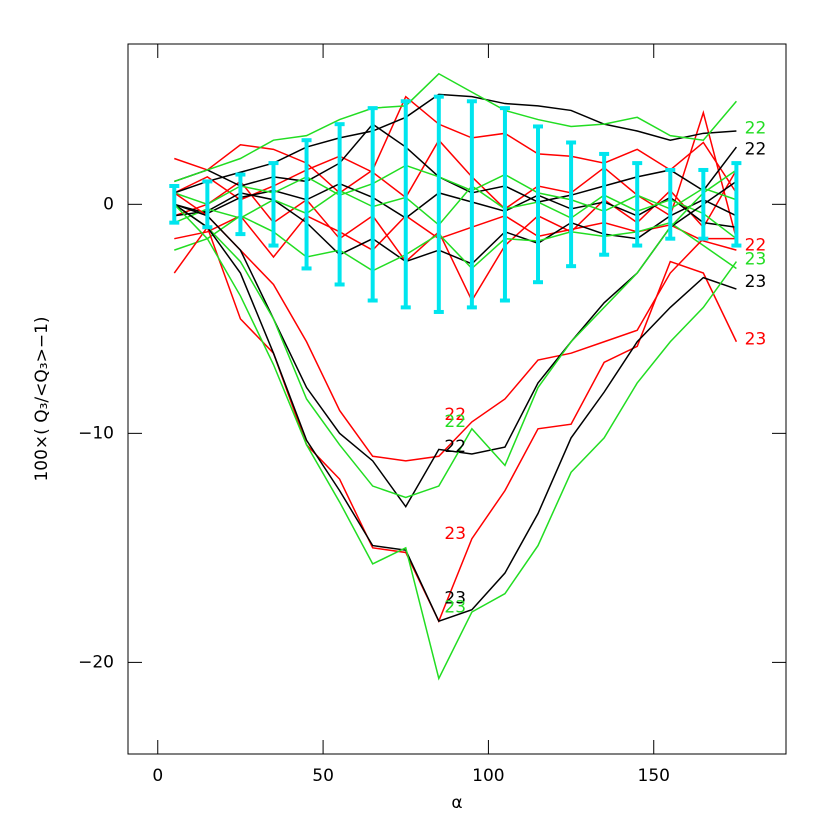  I want to click on y-tick-label: −10, so click(96, 433).